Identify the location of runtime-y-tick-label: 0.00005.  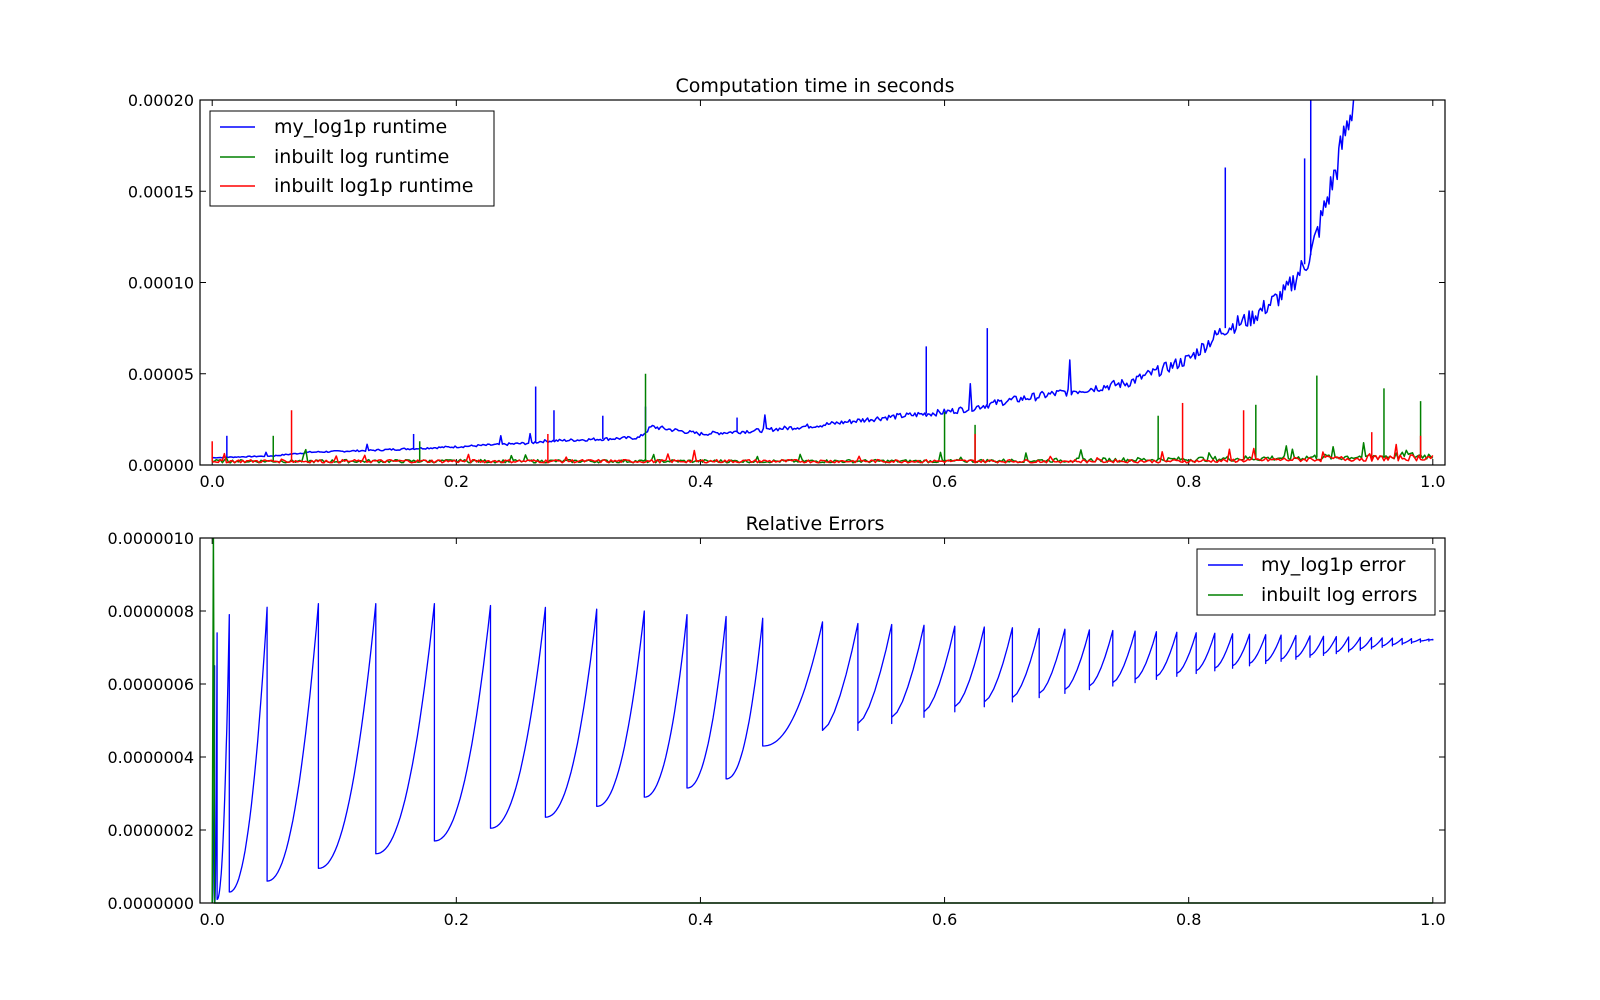
(161, 374).